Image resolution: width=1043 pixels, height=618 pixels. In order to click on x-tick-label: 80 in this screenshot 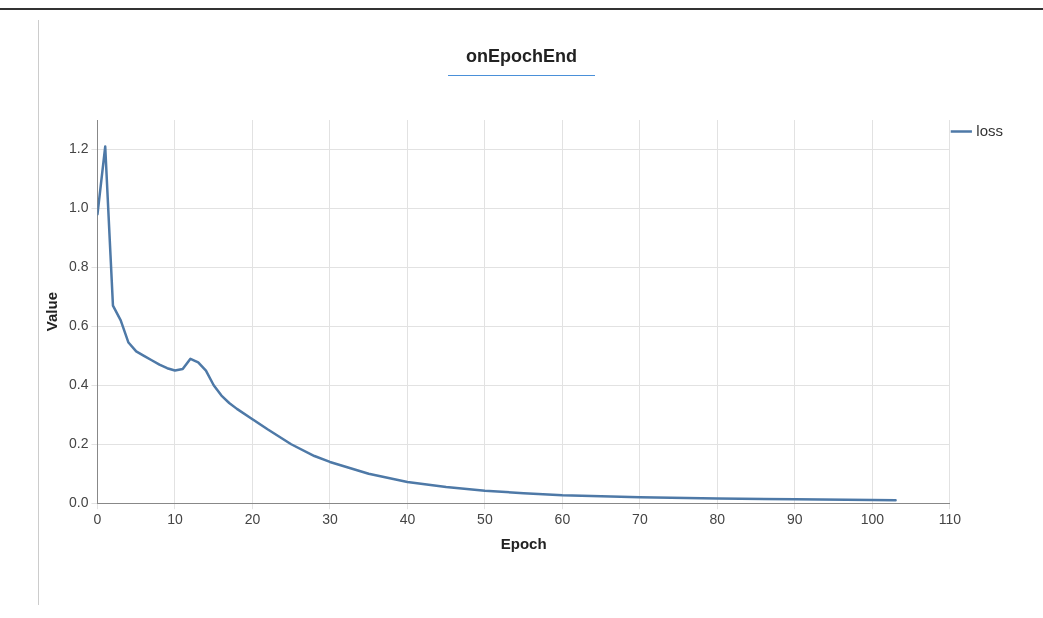, I will do `click(717, 519)`.